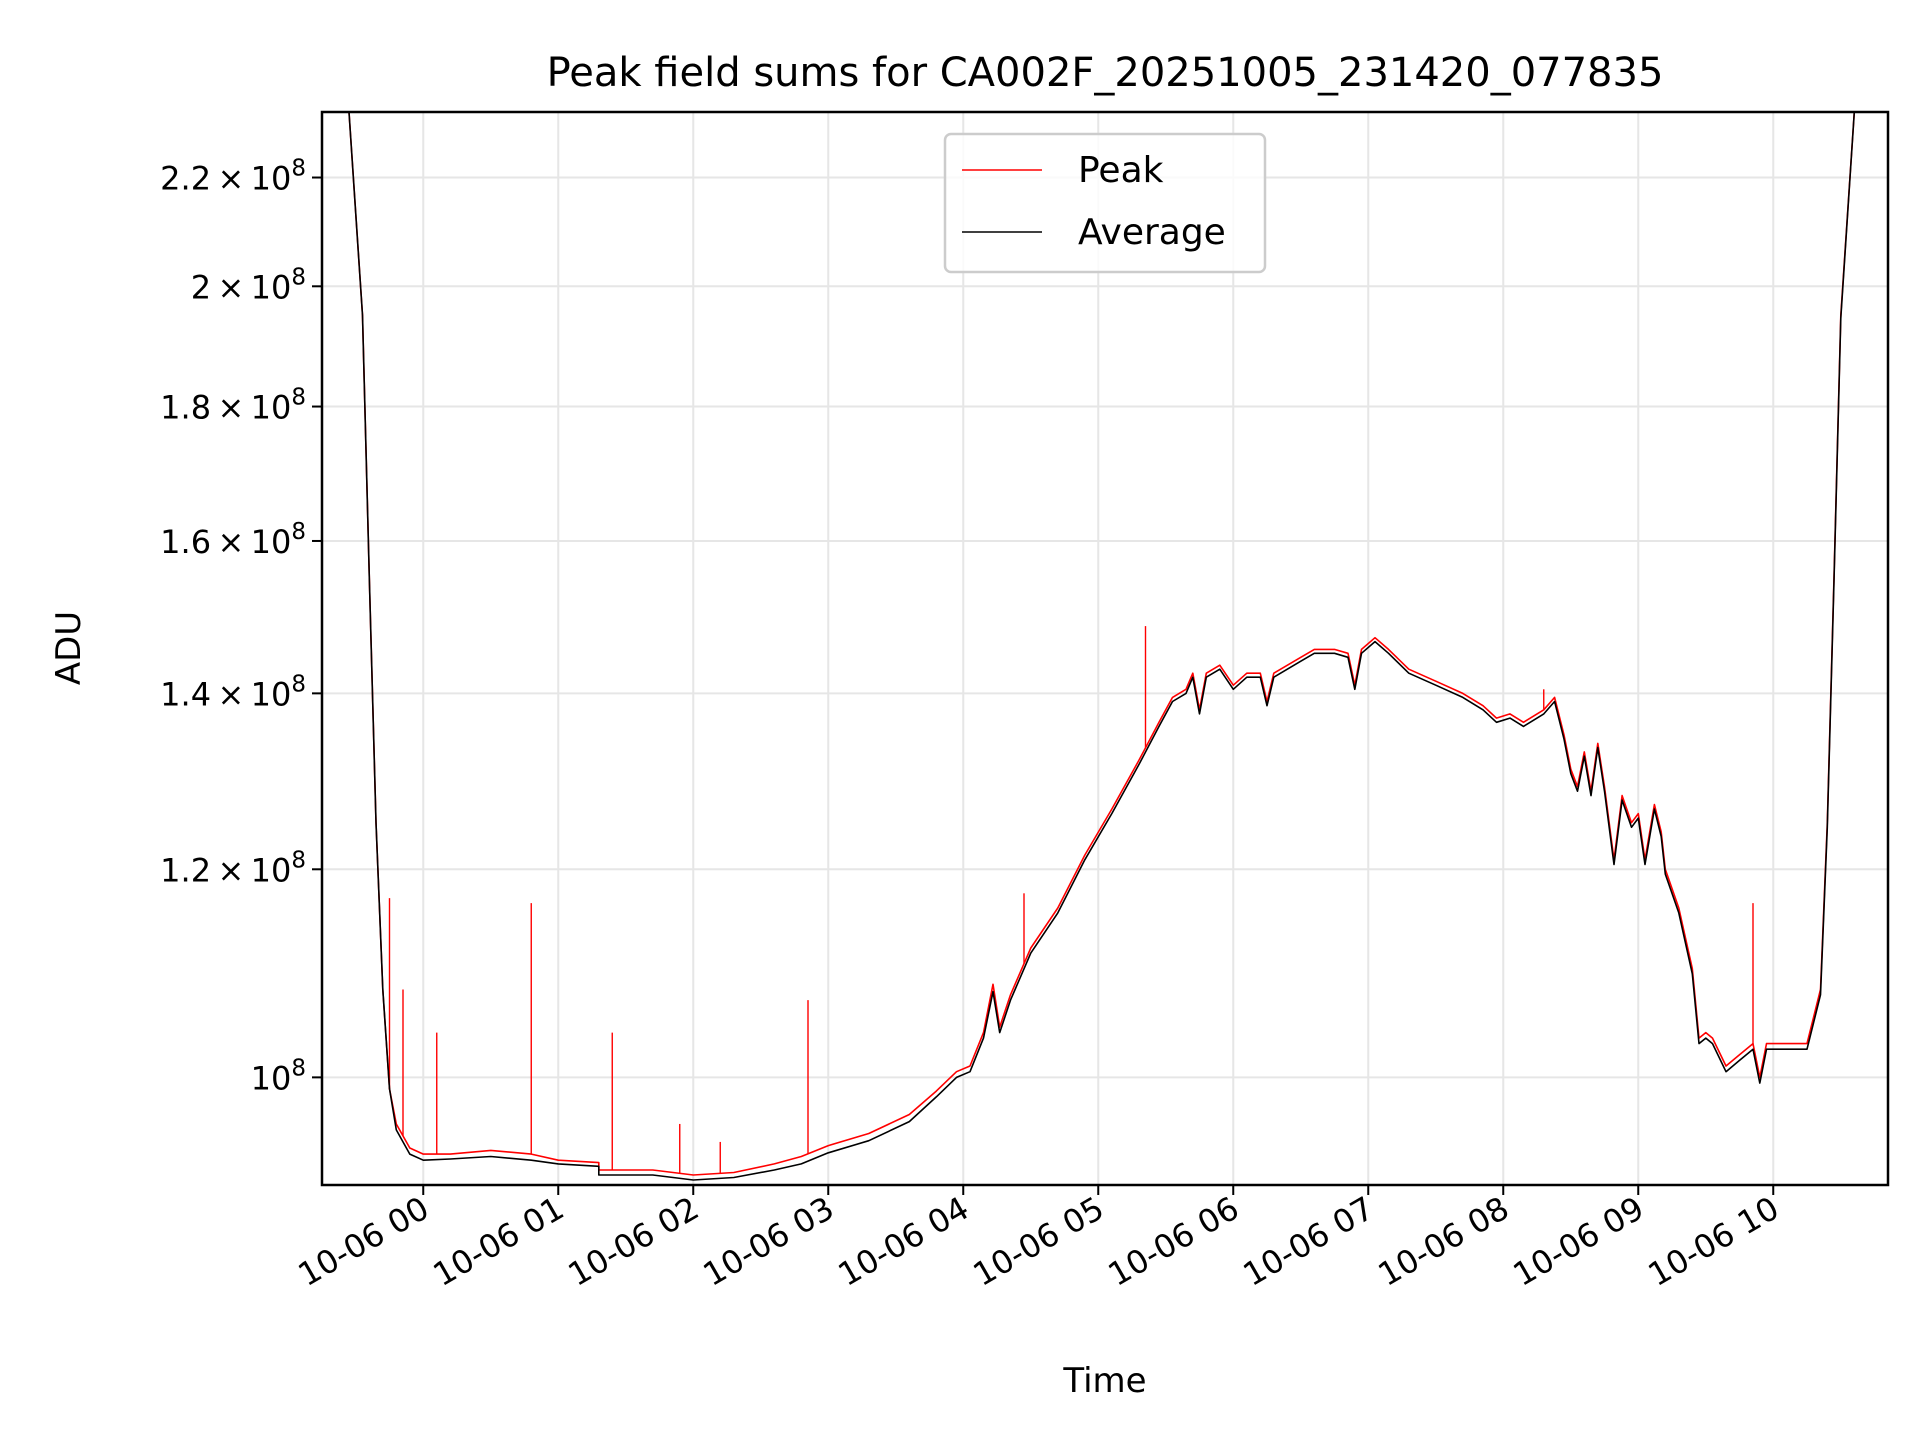 This screenshot has height=1440, width=1920. I want to click on legend-label-peak: Peak, so click(1121, 170).